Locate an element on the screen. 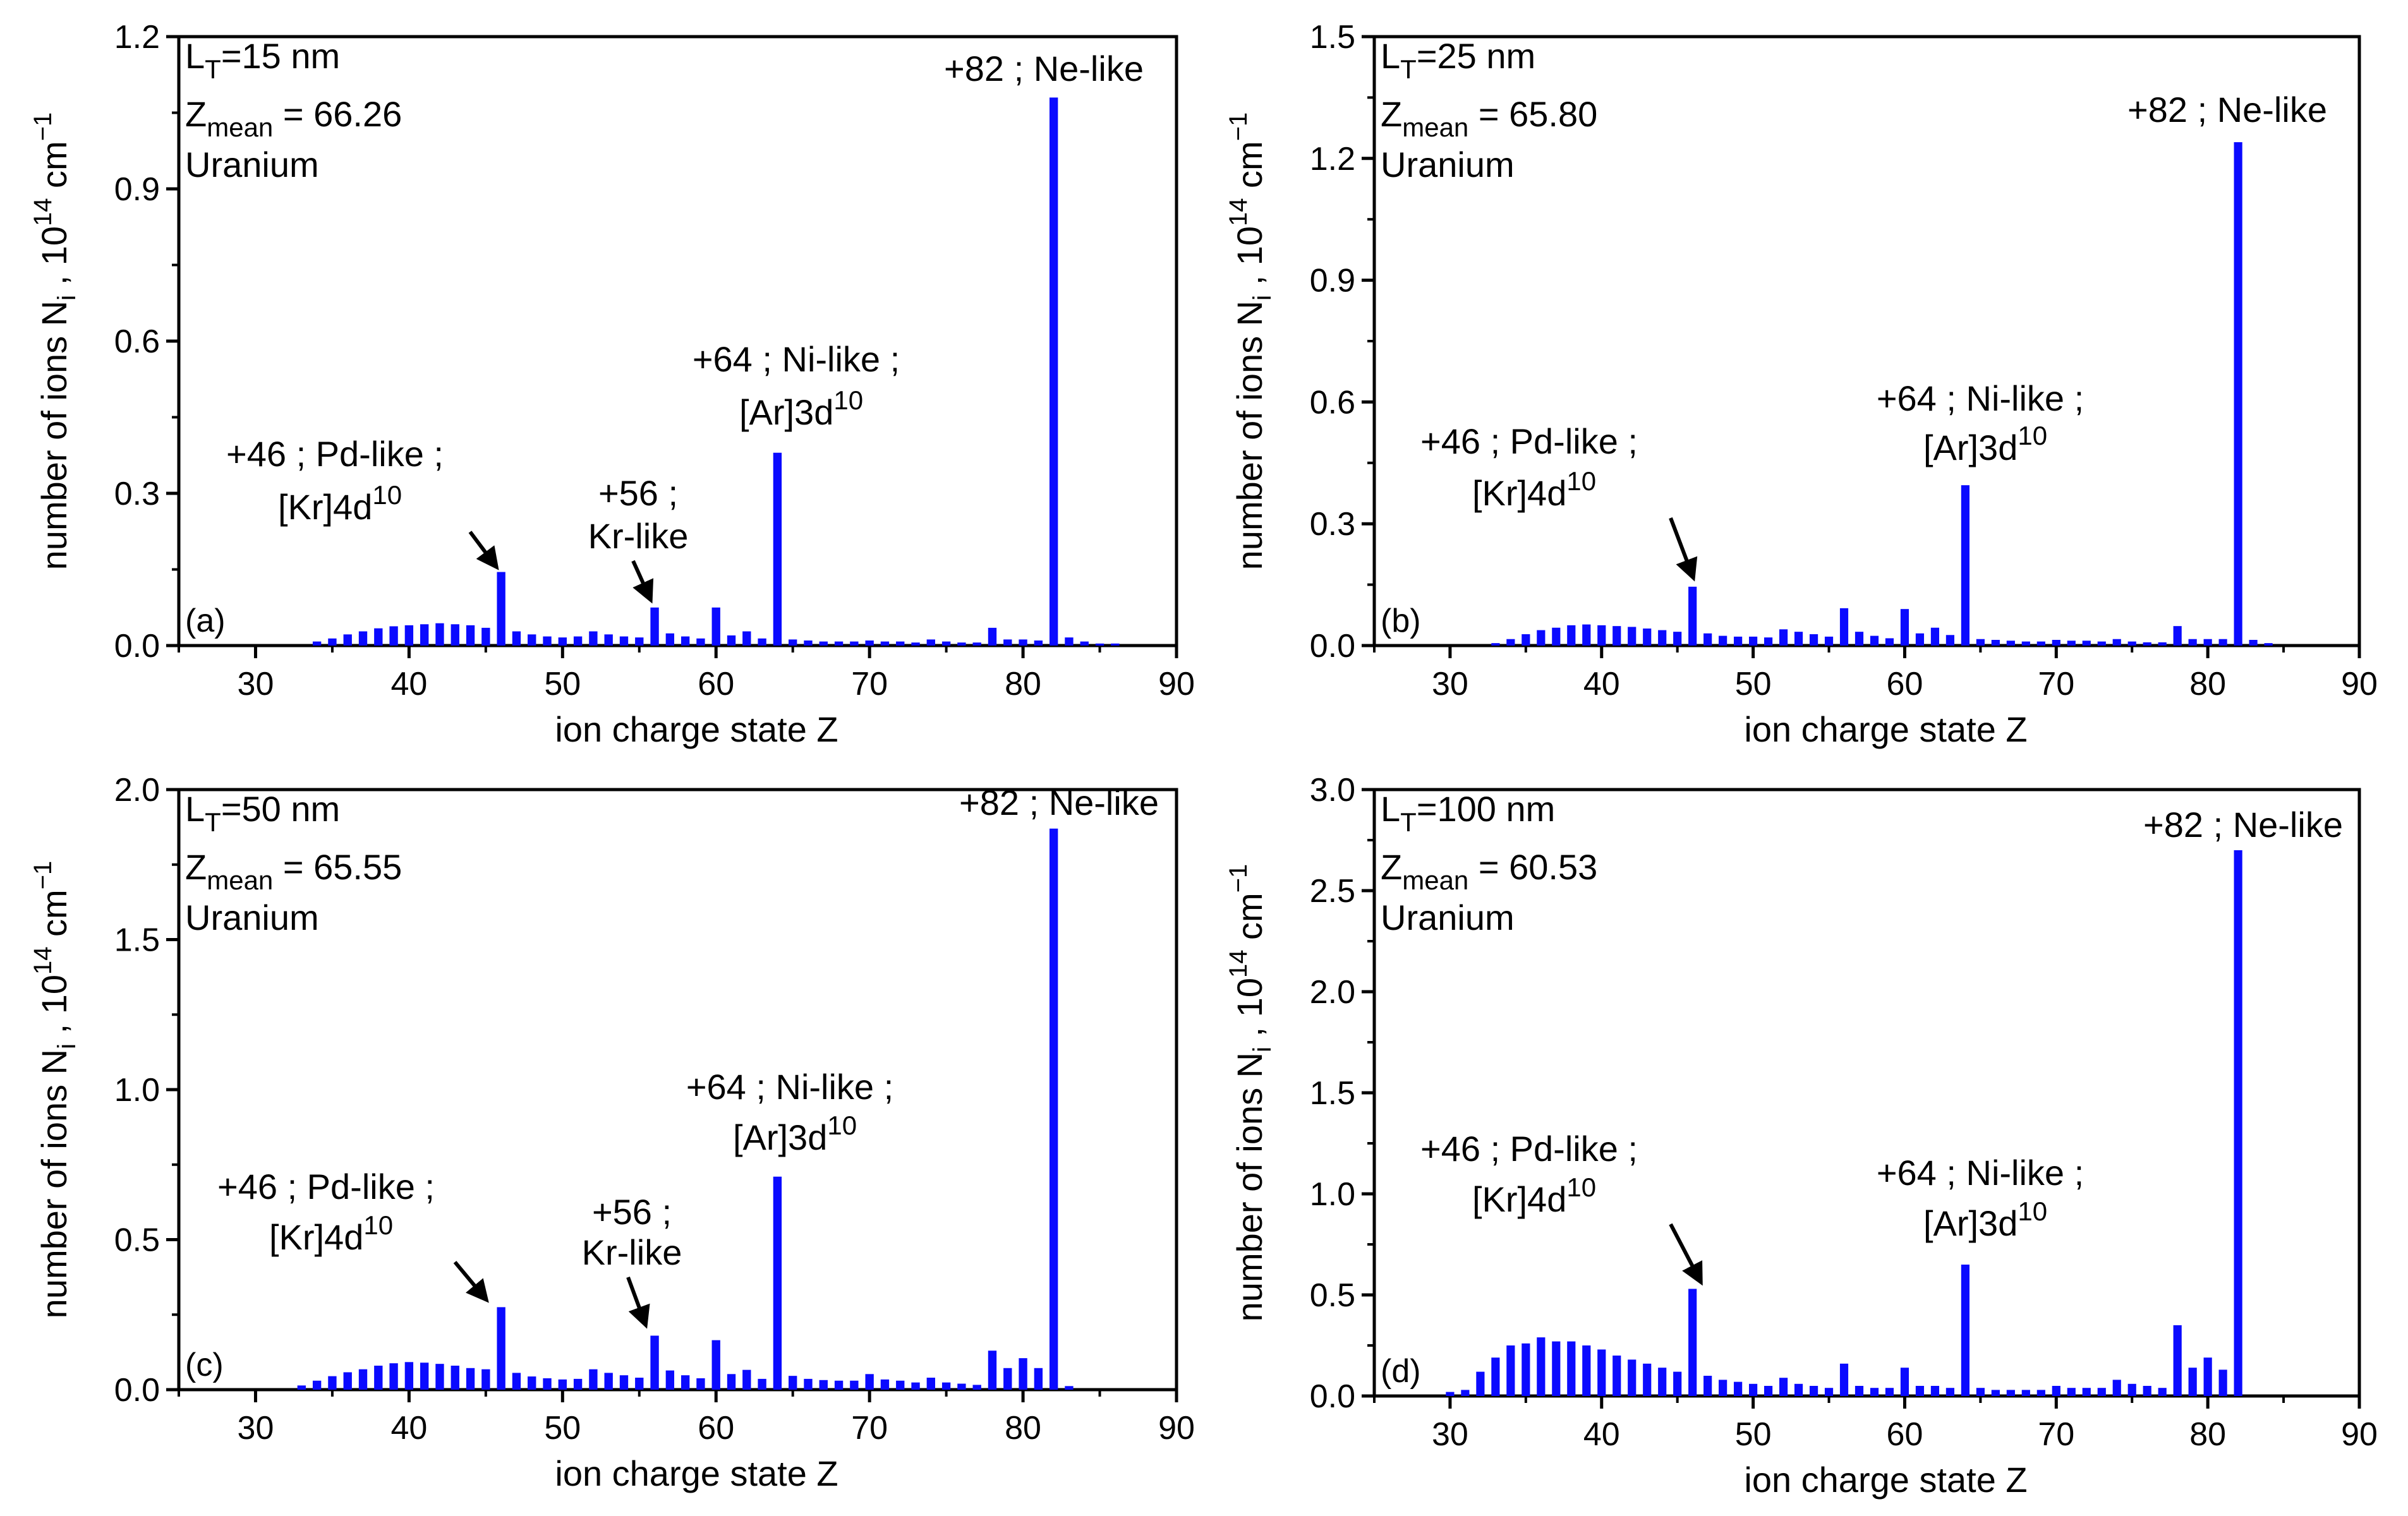  lt-label: LT=15 nm is located at coordinates (262, 60).